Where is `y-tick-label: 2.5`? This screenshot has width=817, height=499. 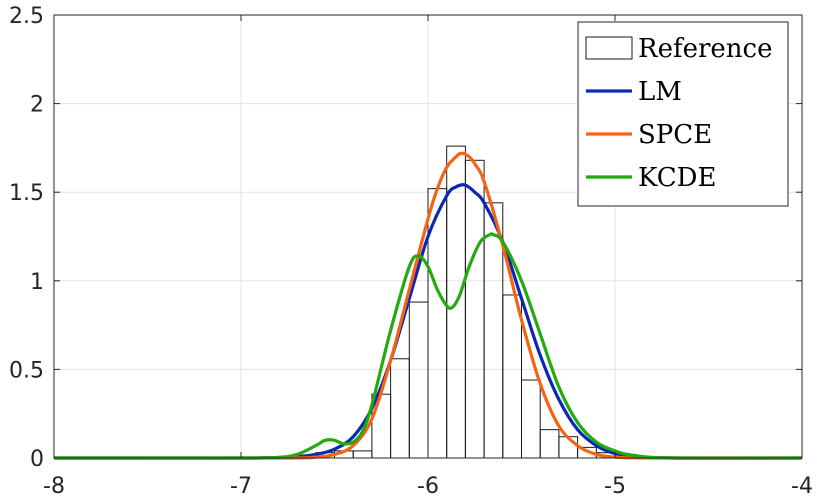 y-tick-label: 2.5 is located at coordinates (26, 16).